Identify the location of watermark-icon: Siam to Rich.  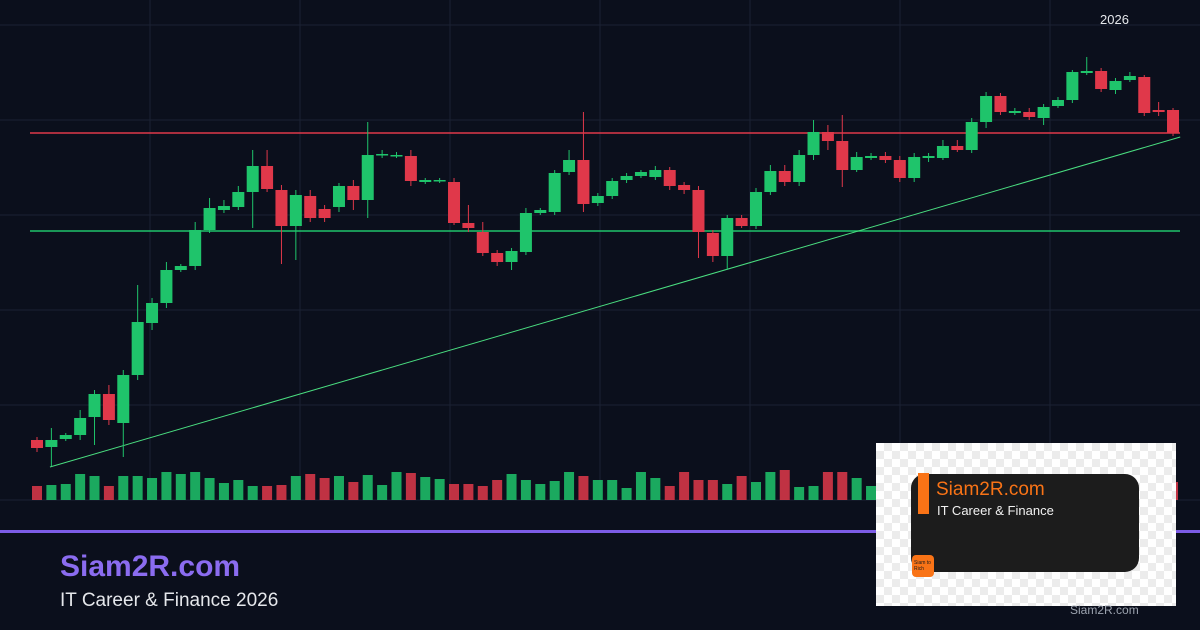
(923, 566).